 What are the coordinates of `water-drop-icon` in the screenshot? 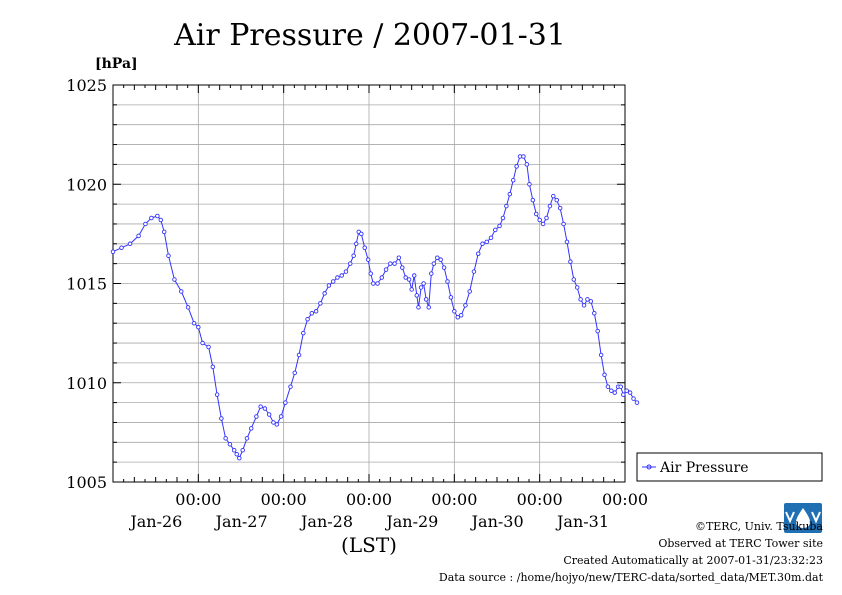 It's located at (803, 518).